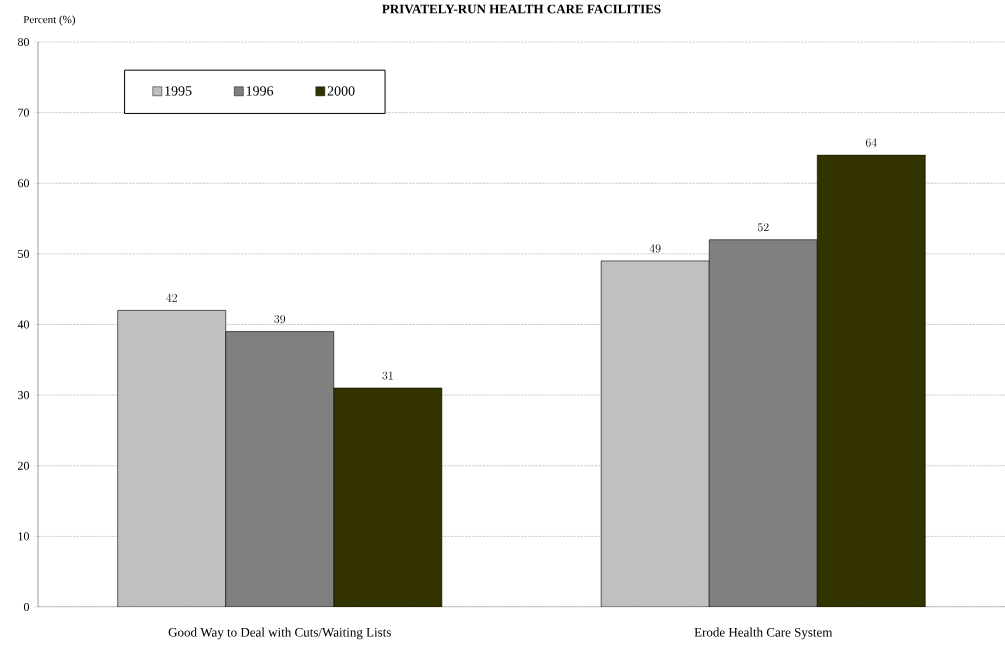 This screenshot has width=1005, height=652. What do you see at coordinates (24, 112) in the screenshot?
I see `y-tick-label: 70` at bounding box center [24, 112].